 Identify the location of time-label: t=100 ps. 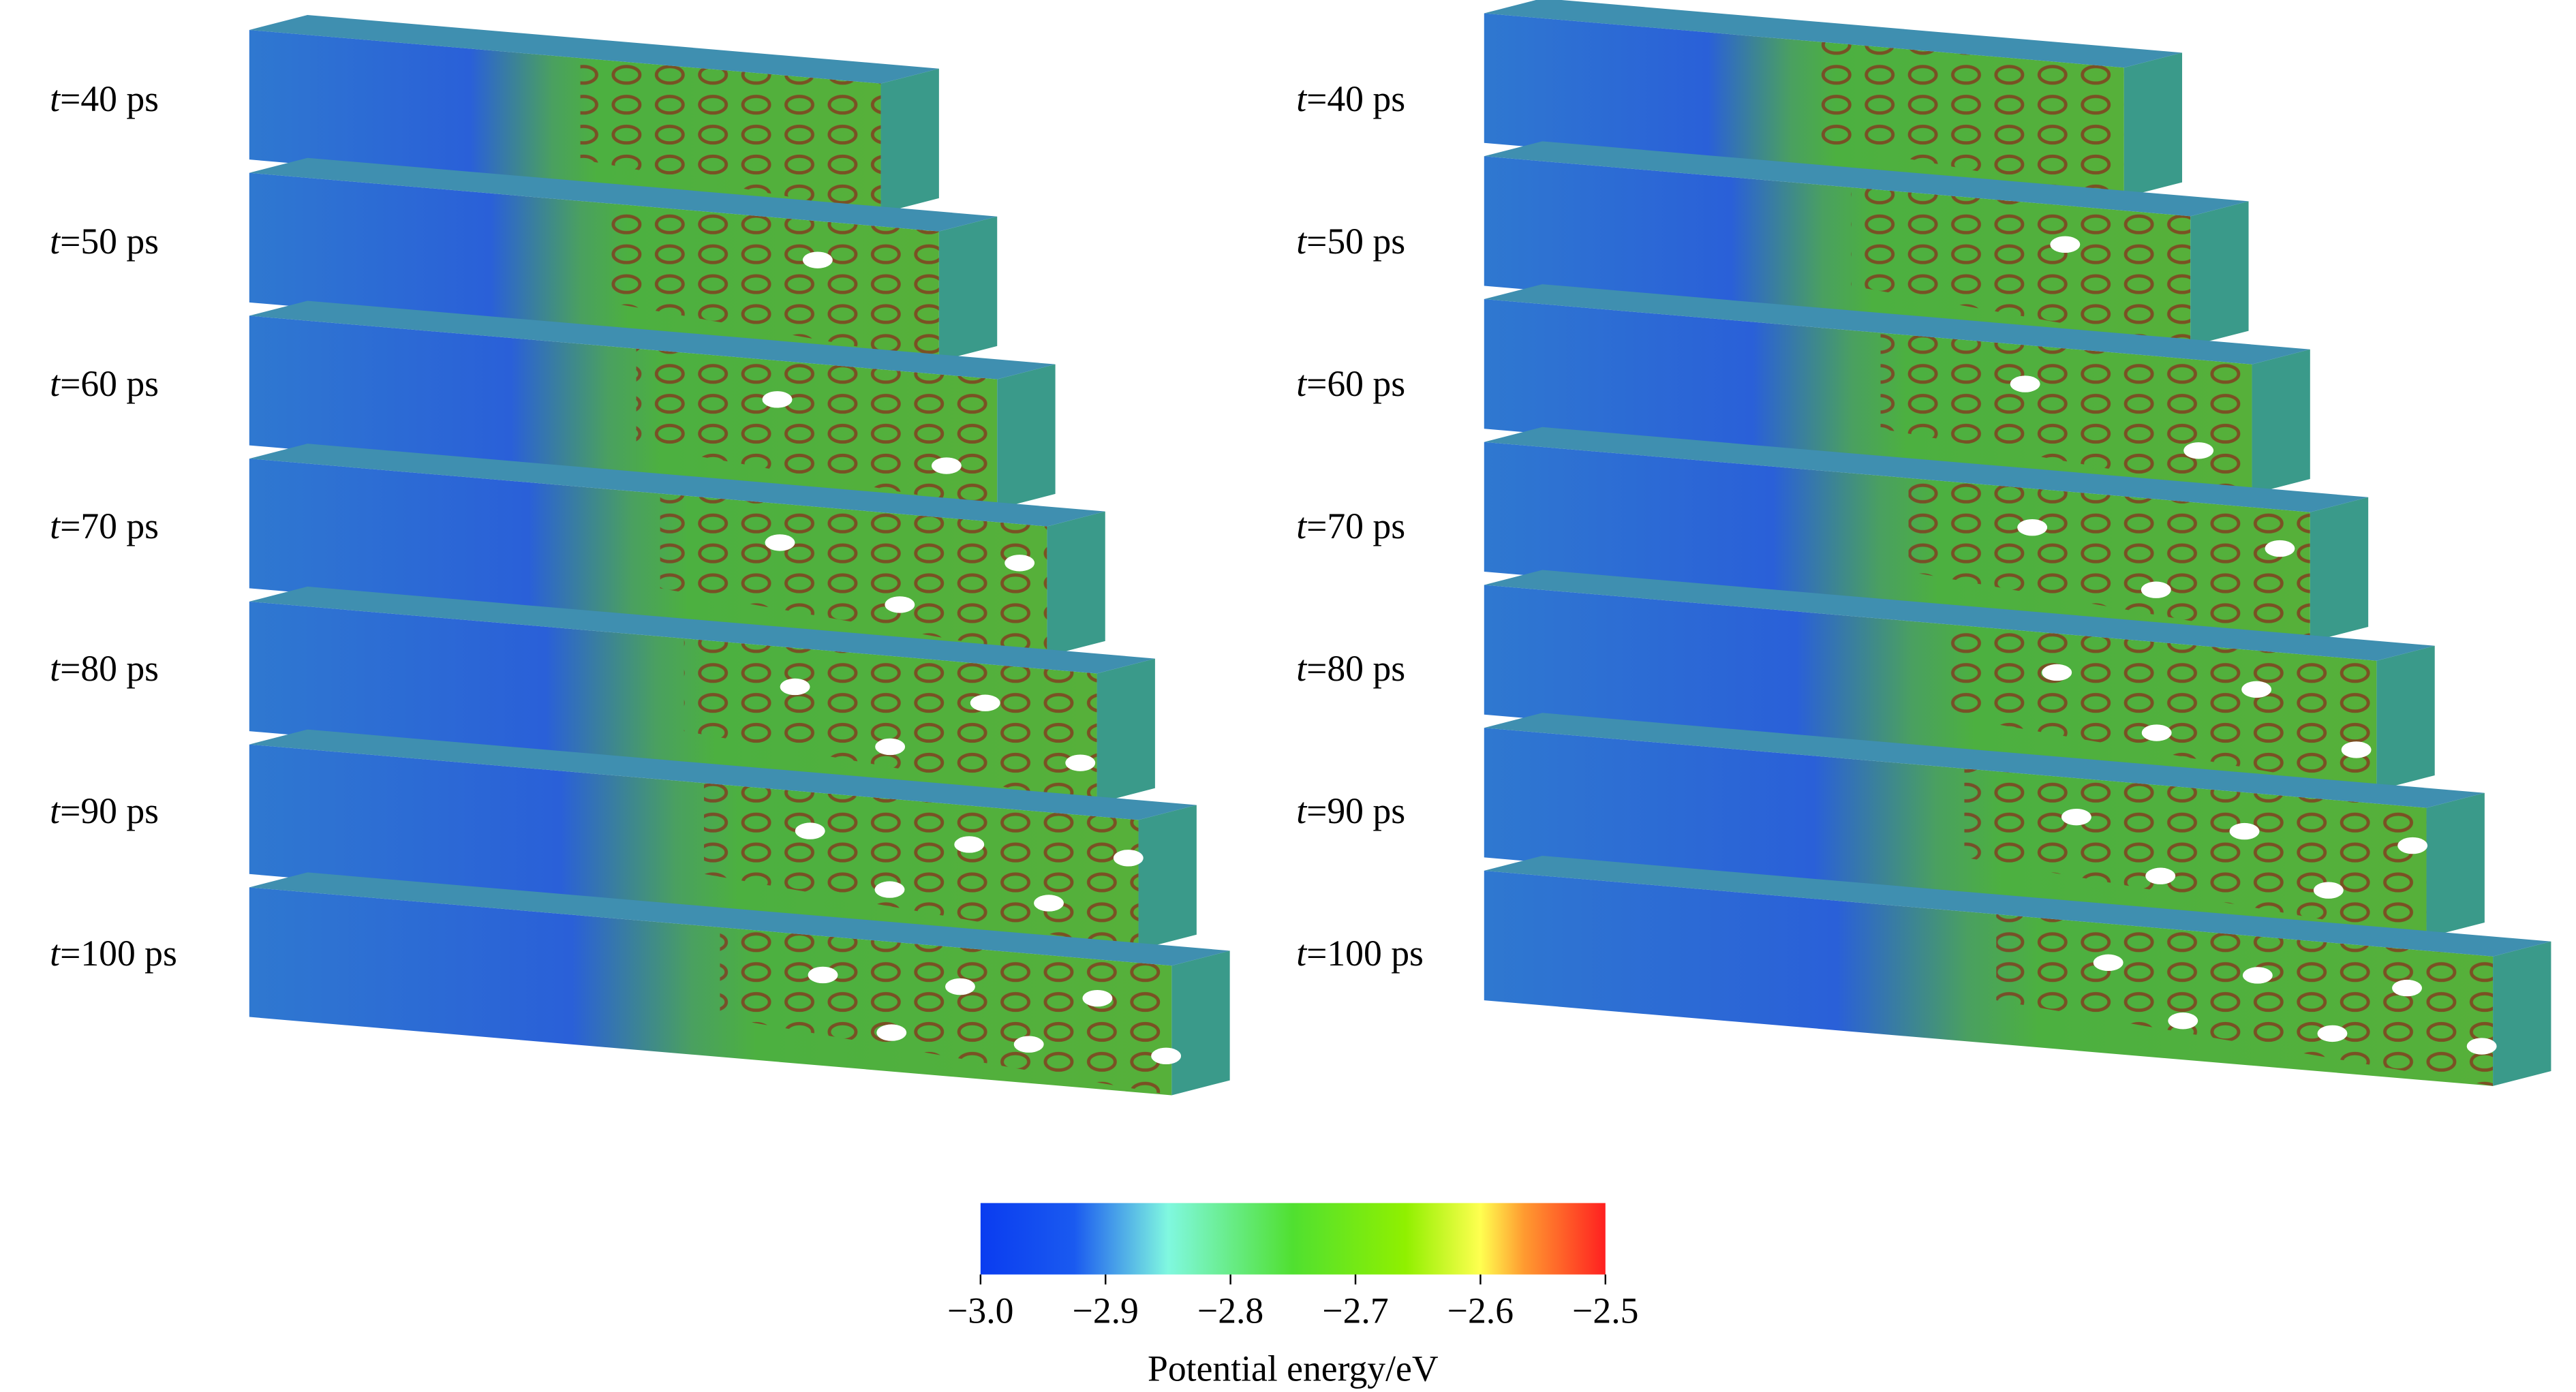
(114, 953).